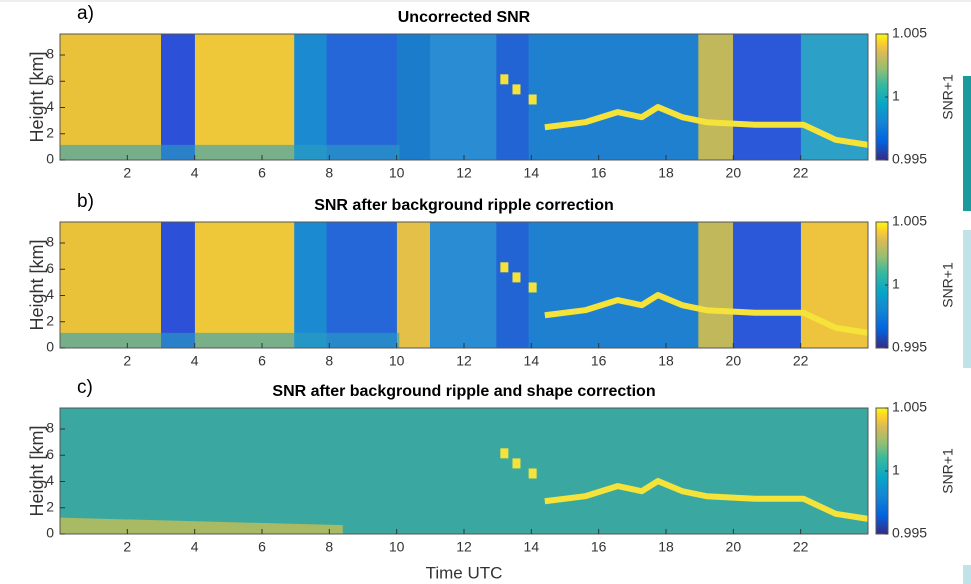 The height and width of the screenshot is (584, 971). I want to click on panel-label: c), so click(85, 387).